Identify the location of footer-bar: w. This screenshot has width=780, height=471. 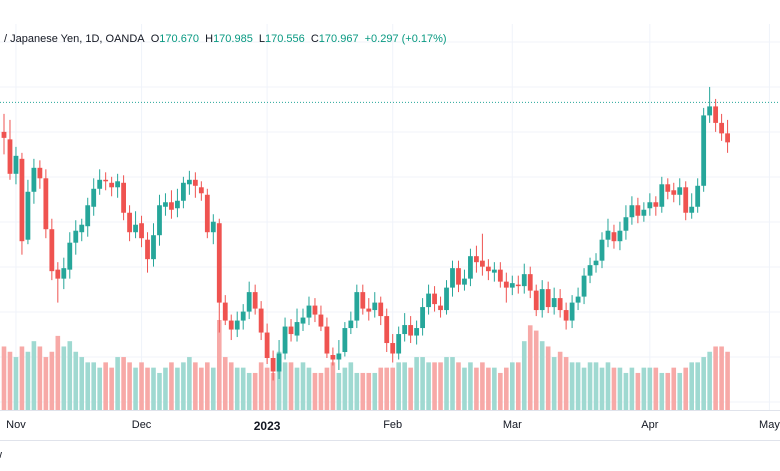
(390, 455).